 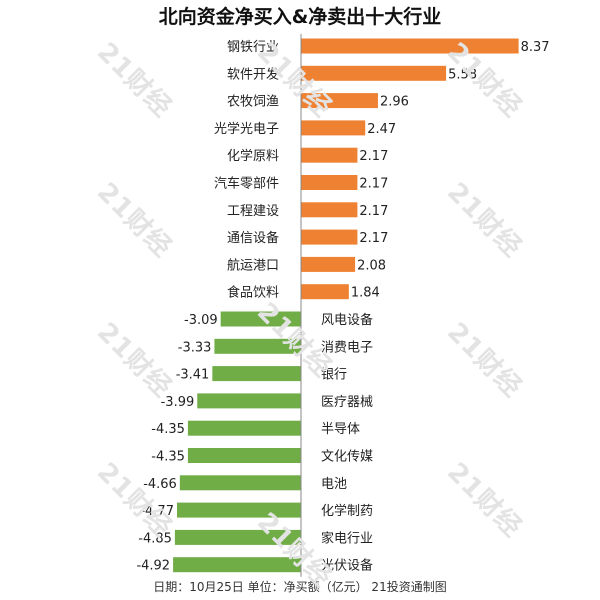 What do you see at coordinates (340, 429) in the screenshot?
I see `category-label: 半导体` at bounding box center [340, 429].